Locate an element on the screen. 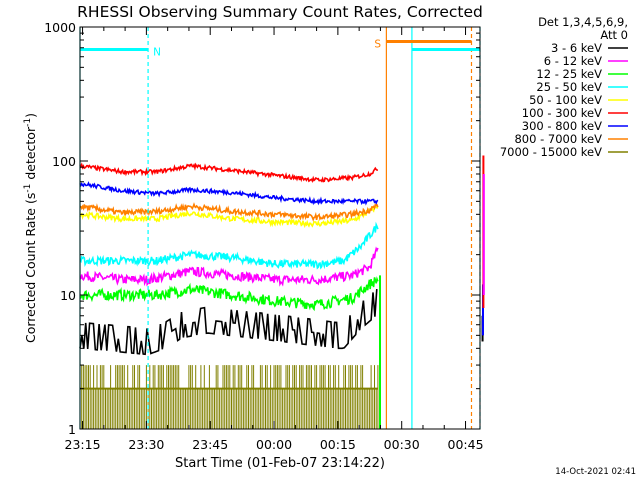 This screenshot has width=640, height=480. series-6-12-kev is located at coordinates (229, 266).